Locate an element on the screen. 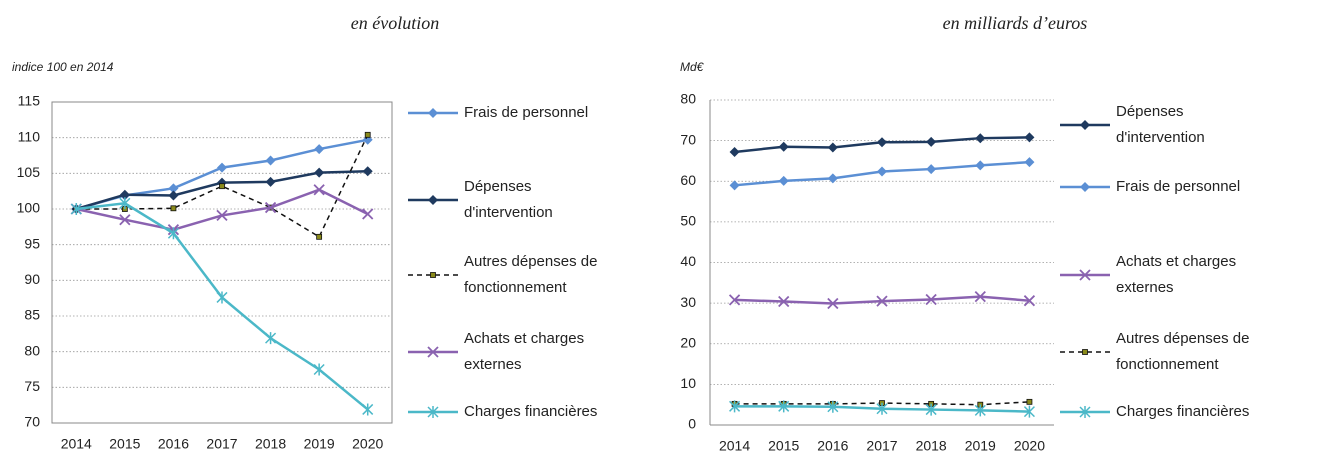 This screenshot has height=462, width=1322. y-tick-label: 30 is located at coordinates (688, 302).